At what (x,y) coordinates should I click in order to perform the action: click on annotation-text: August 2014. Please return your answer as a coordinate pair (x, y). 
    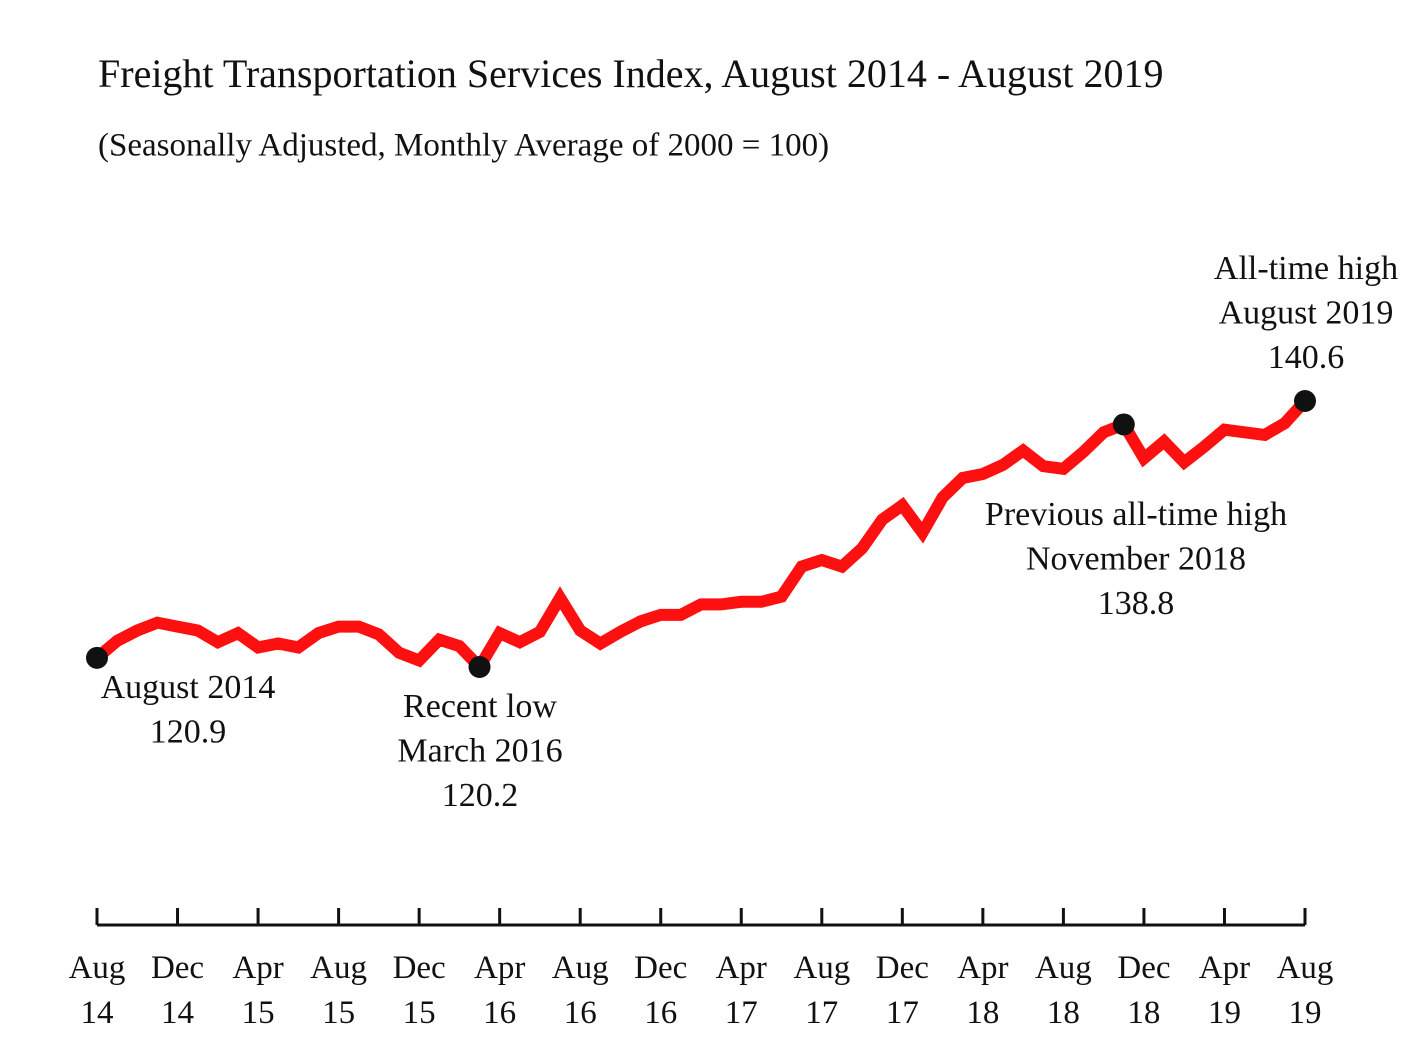
    Looking at the image, I should click on (188, 687).